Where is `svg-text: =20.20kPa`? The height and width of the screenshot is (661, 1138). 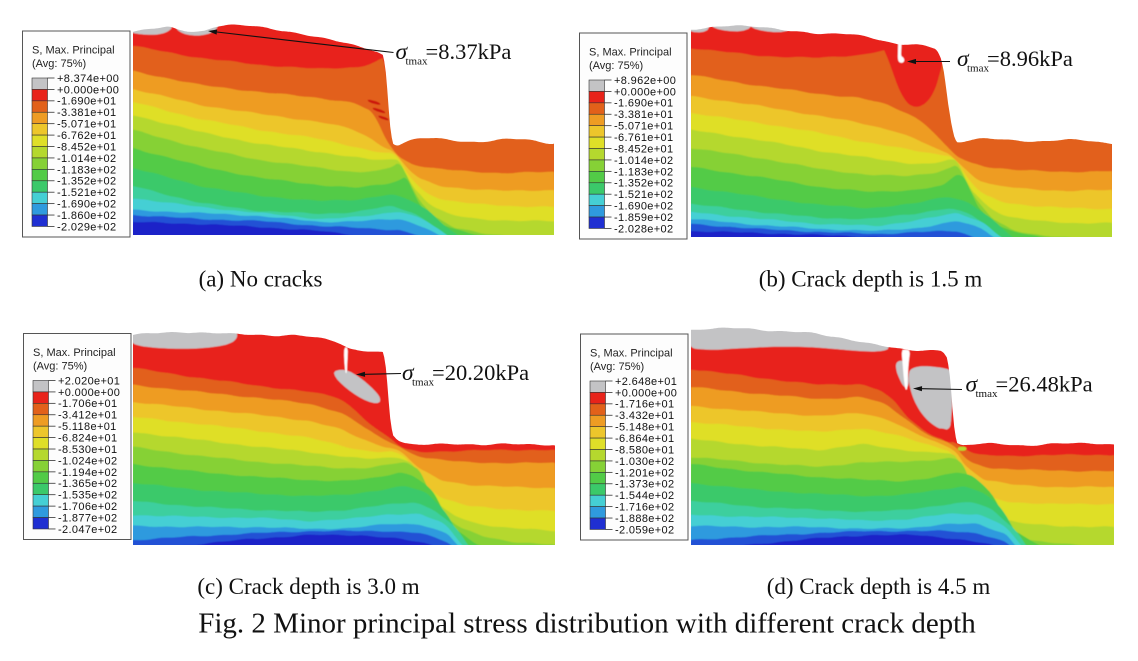 svg-text: =20.20kPa is located at coordinates (480, 372).